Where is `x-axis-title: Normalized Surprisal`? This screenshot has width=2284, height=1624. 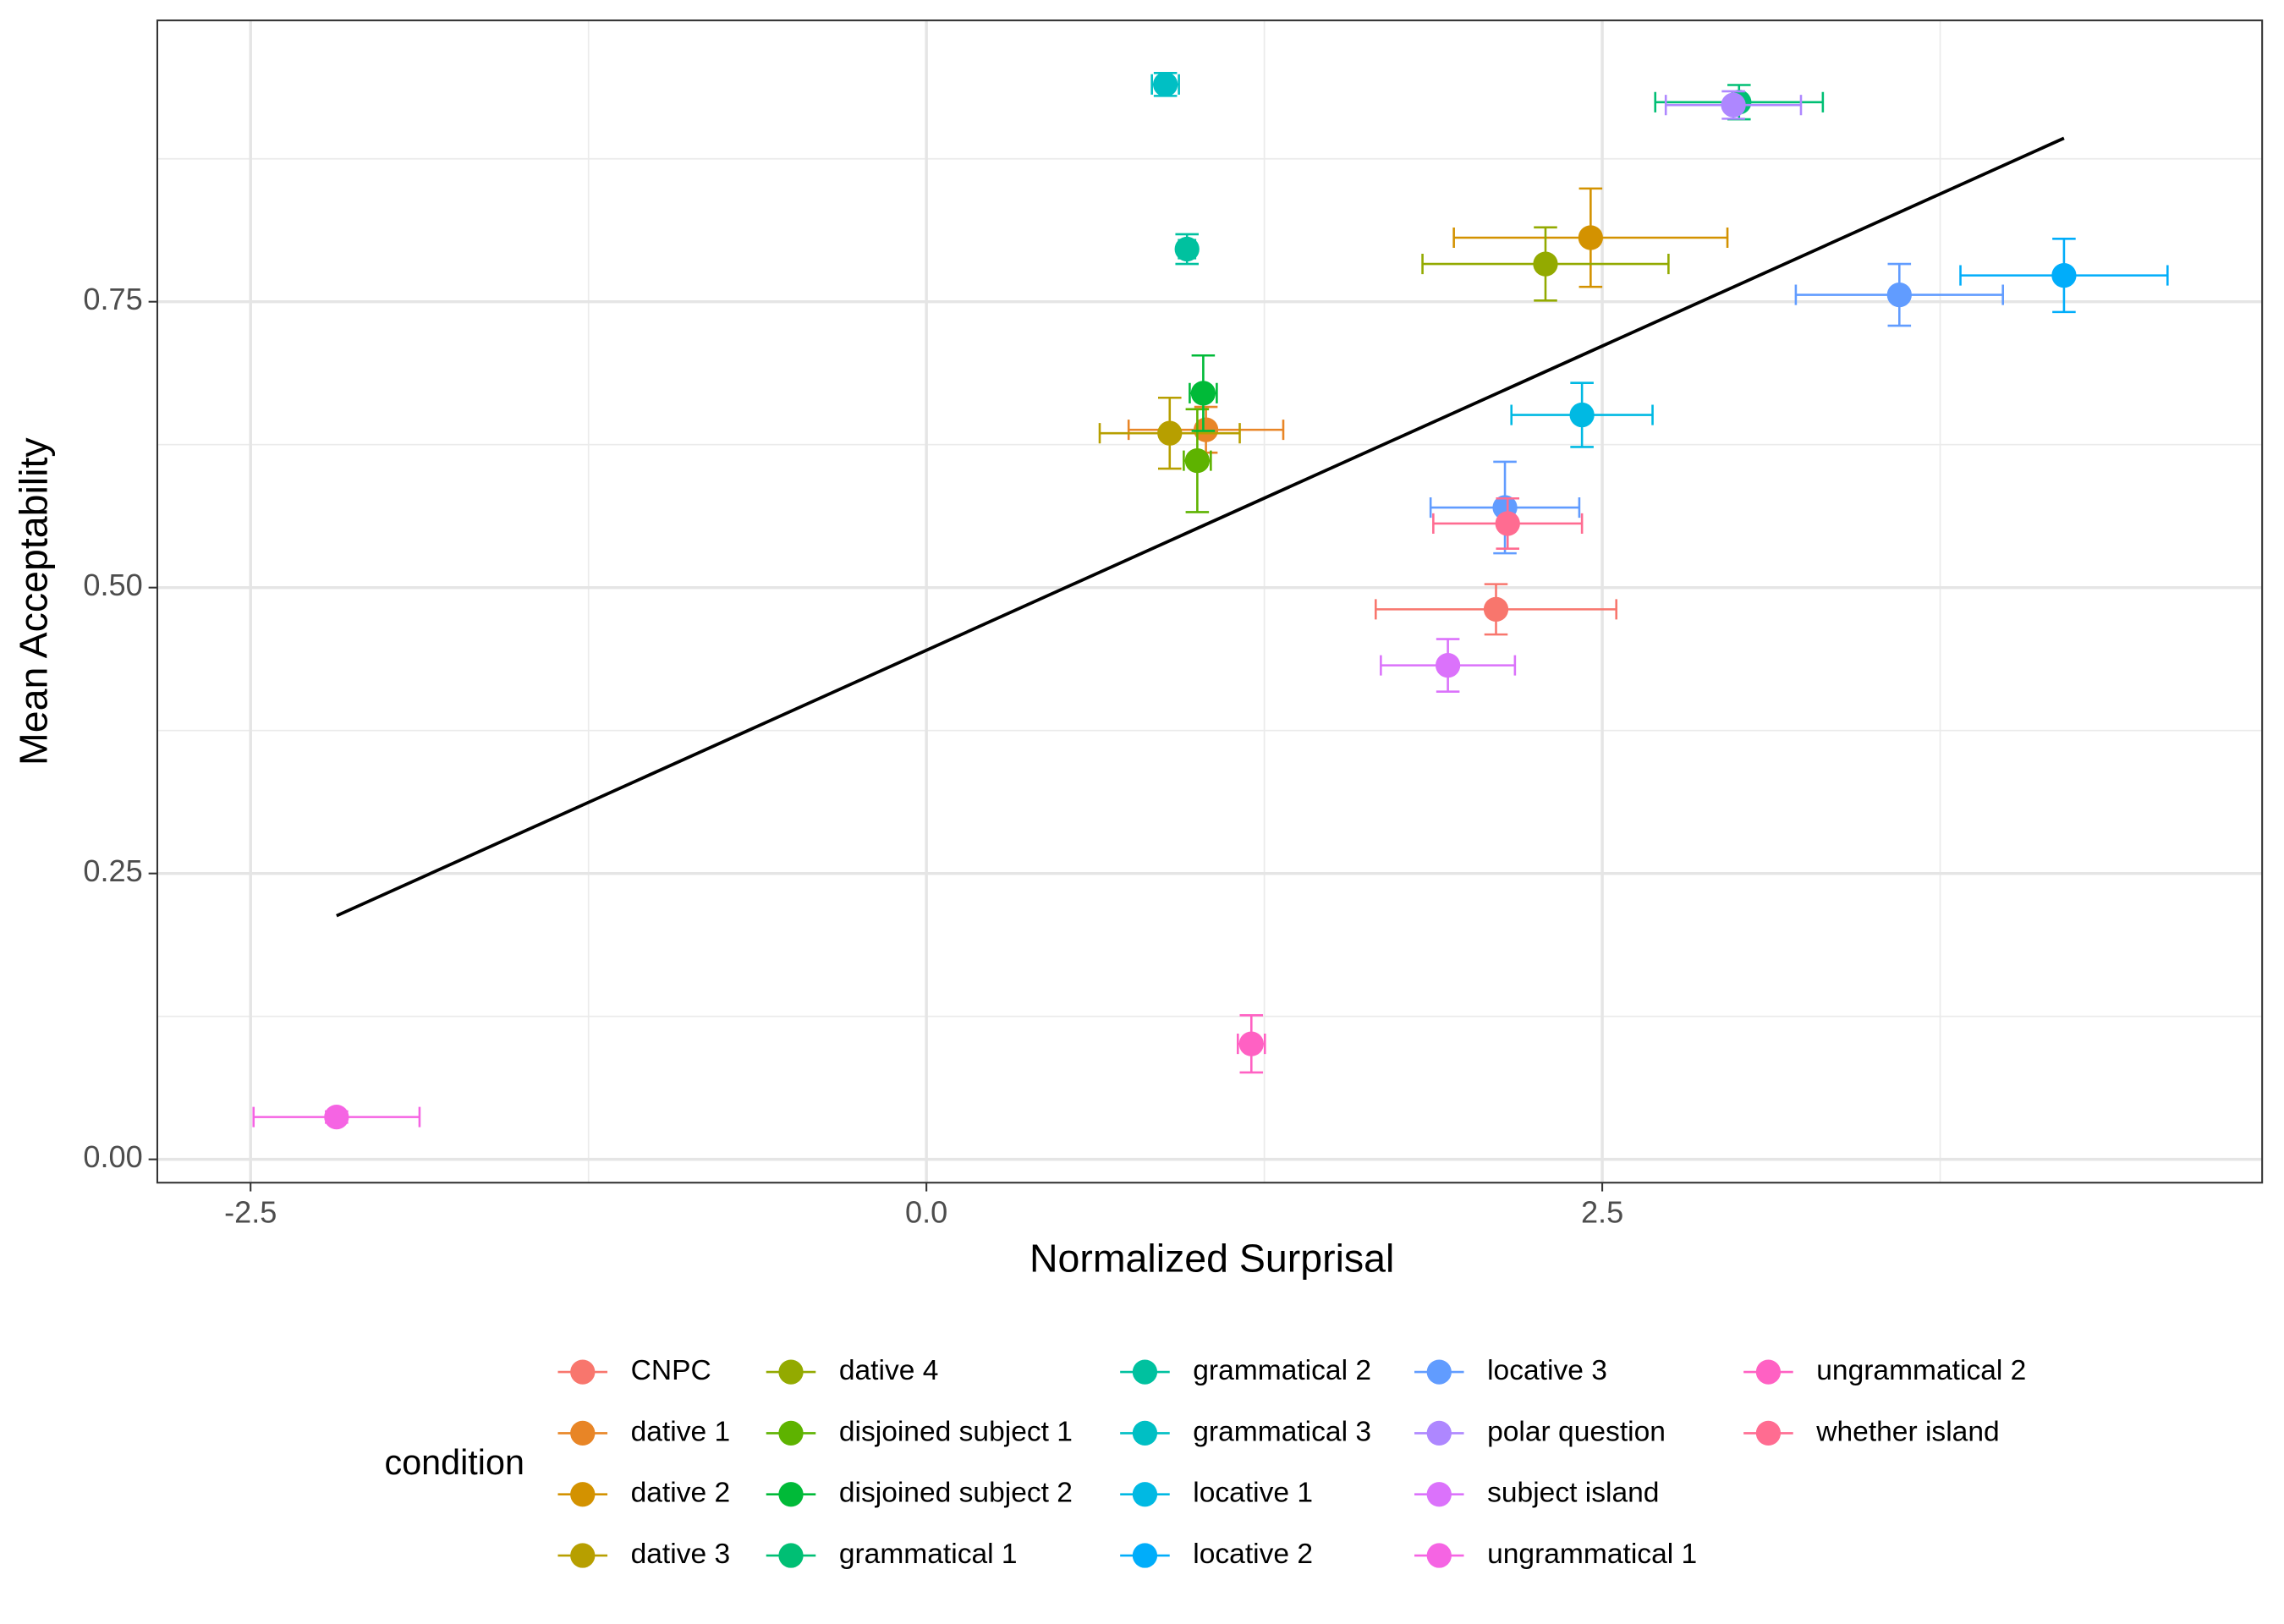 x-axis-title: Normalized Surprisal is located at coordinates (1212, 1258).